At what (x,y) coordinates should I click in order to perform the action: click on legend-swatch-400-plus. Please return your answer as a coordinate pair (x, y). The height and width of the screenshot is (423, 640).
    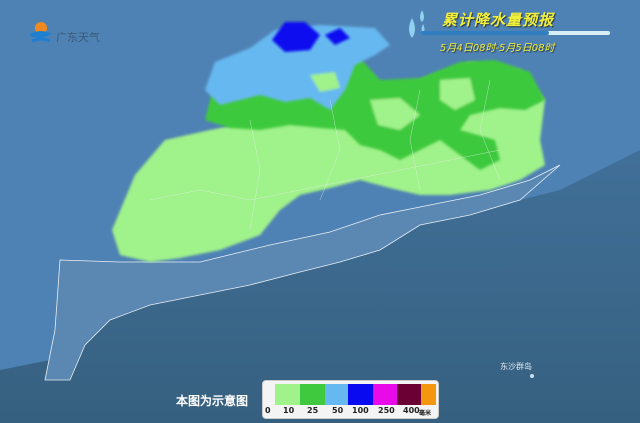
    Looking at the image, I should click on (428, 394).